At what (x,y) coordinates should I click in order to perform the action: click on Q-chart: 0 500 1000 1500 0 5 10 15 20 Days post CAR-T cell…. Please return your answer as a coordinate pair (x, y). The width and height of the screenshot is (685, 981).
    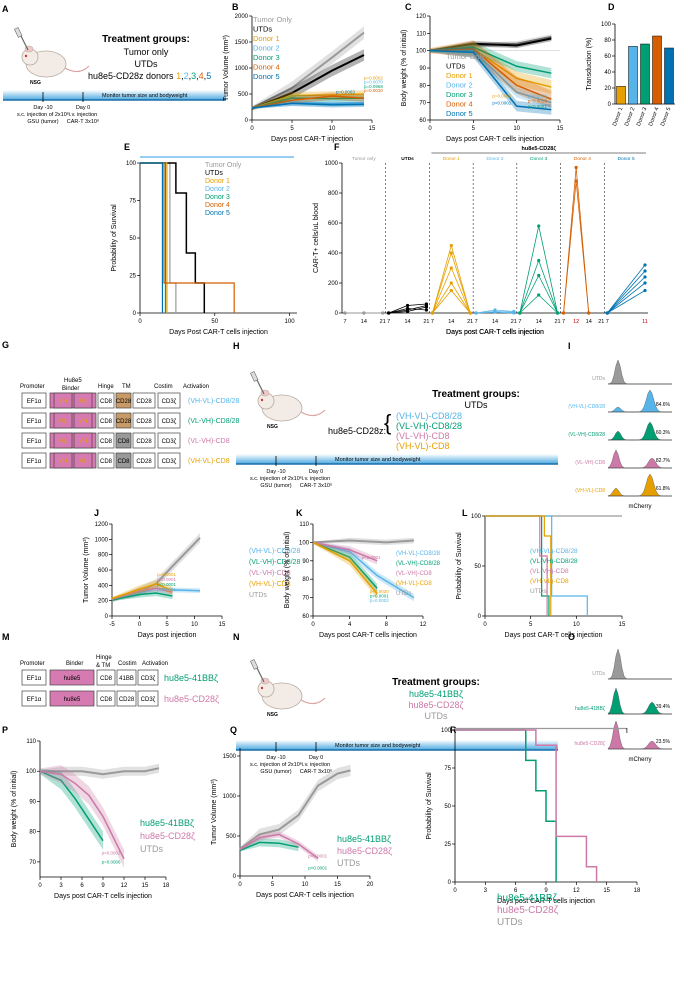
    Looking at the image, I should click on (301, 823).